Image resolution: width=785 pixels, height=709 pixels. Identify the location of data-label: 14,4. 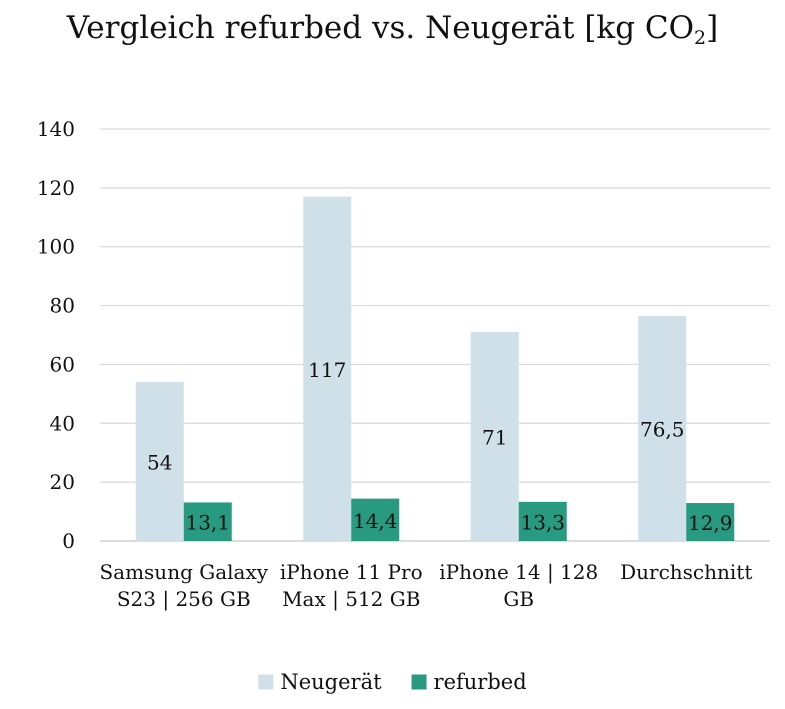
(375, 521).